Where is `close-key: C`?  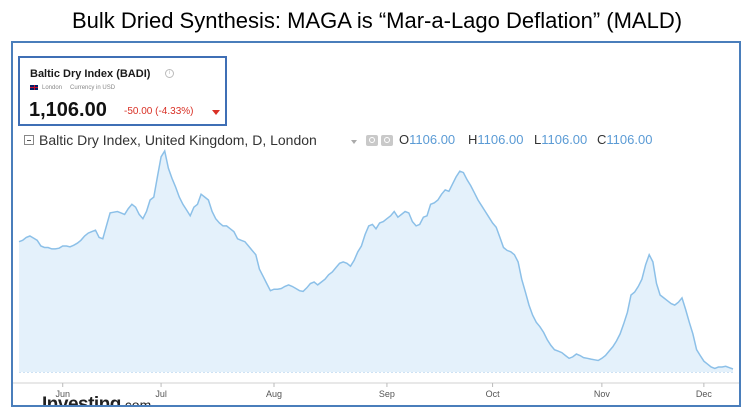
close-key: C is located at coordinates (602, 139).